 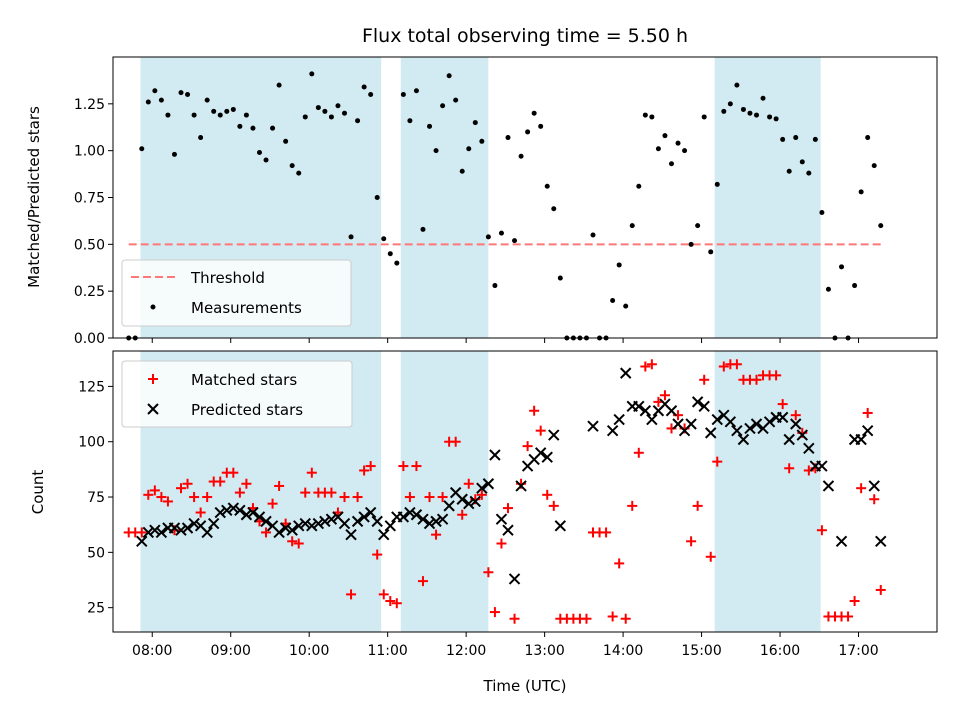 I want to click on x-tick-label: 13:00, so click(x=544, y=651).